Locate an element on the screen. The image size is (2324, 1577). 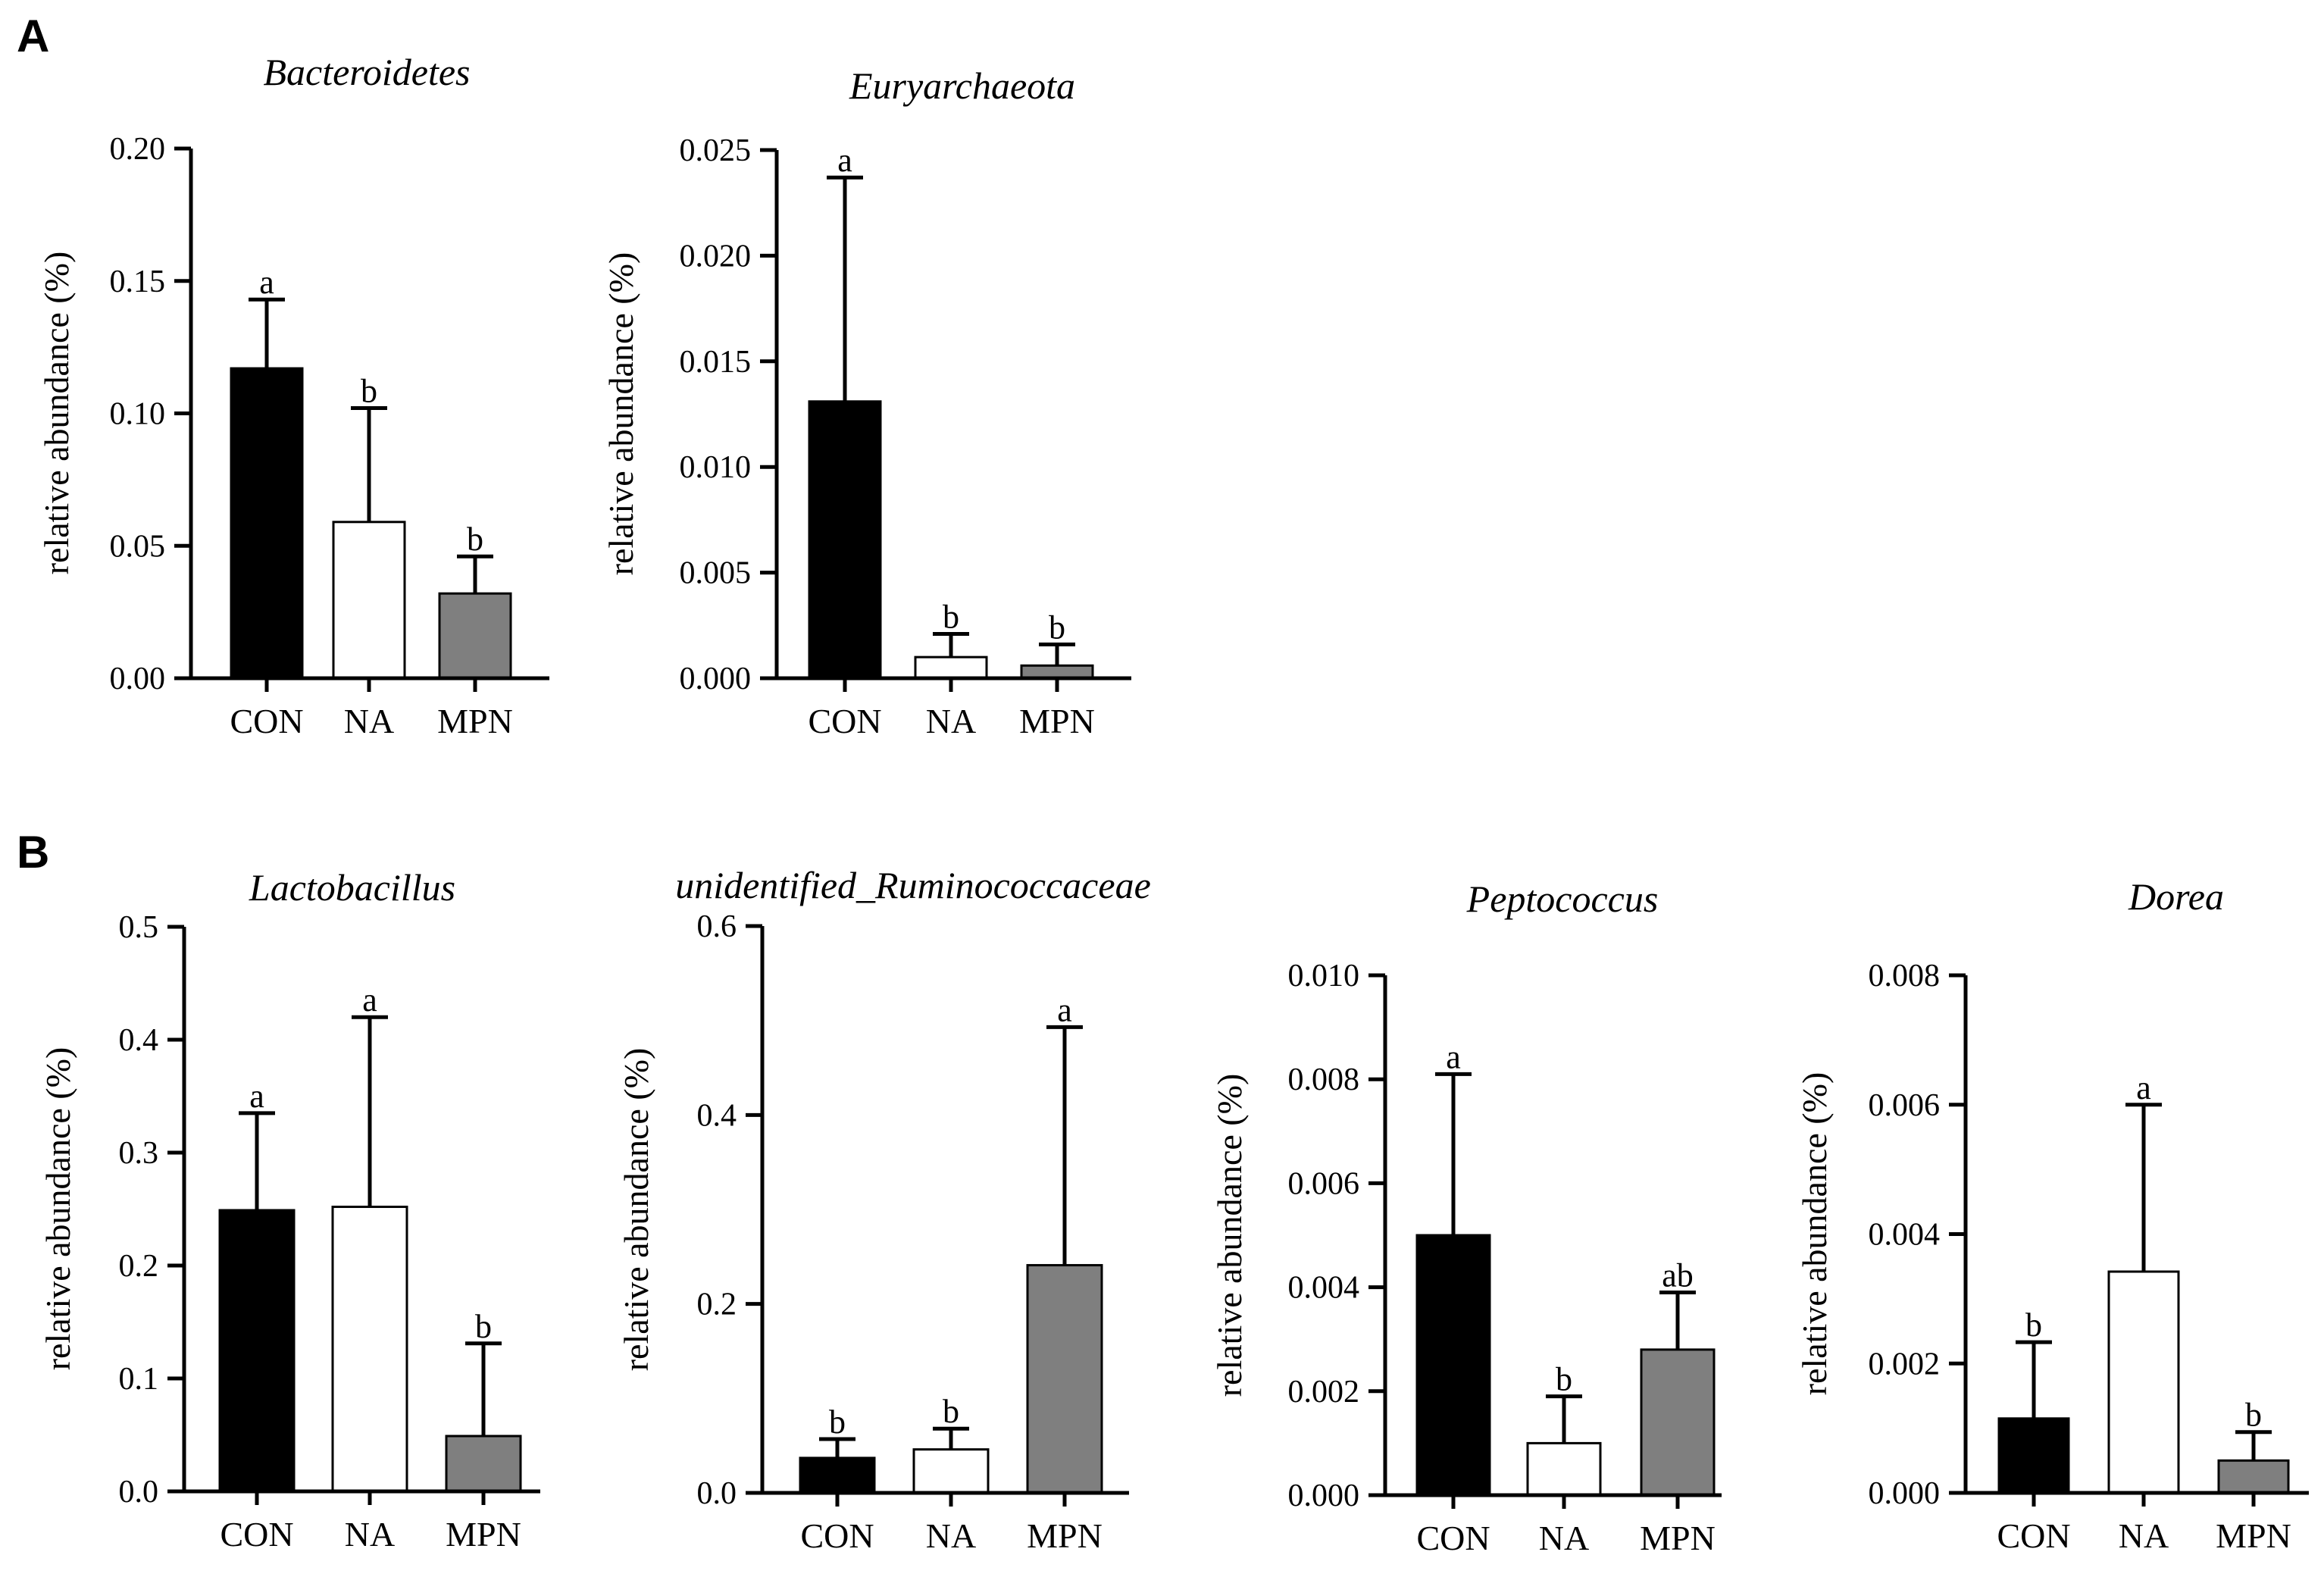
y-tick-label: 0.1 is located at coordinates (139, 1379).